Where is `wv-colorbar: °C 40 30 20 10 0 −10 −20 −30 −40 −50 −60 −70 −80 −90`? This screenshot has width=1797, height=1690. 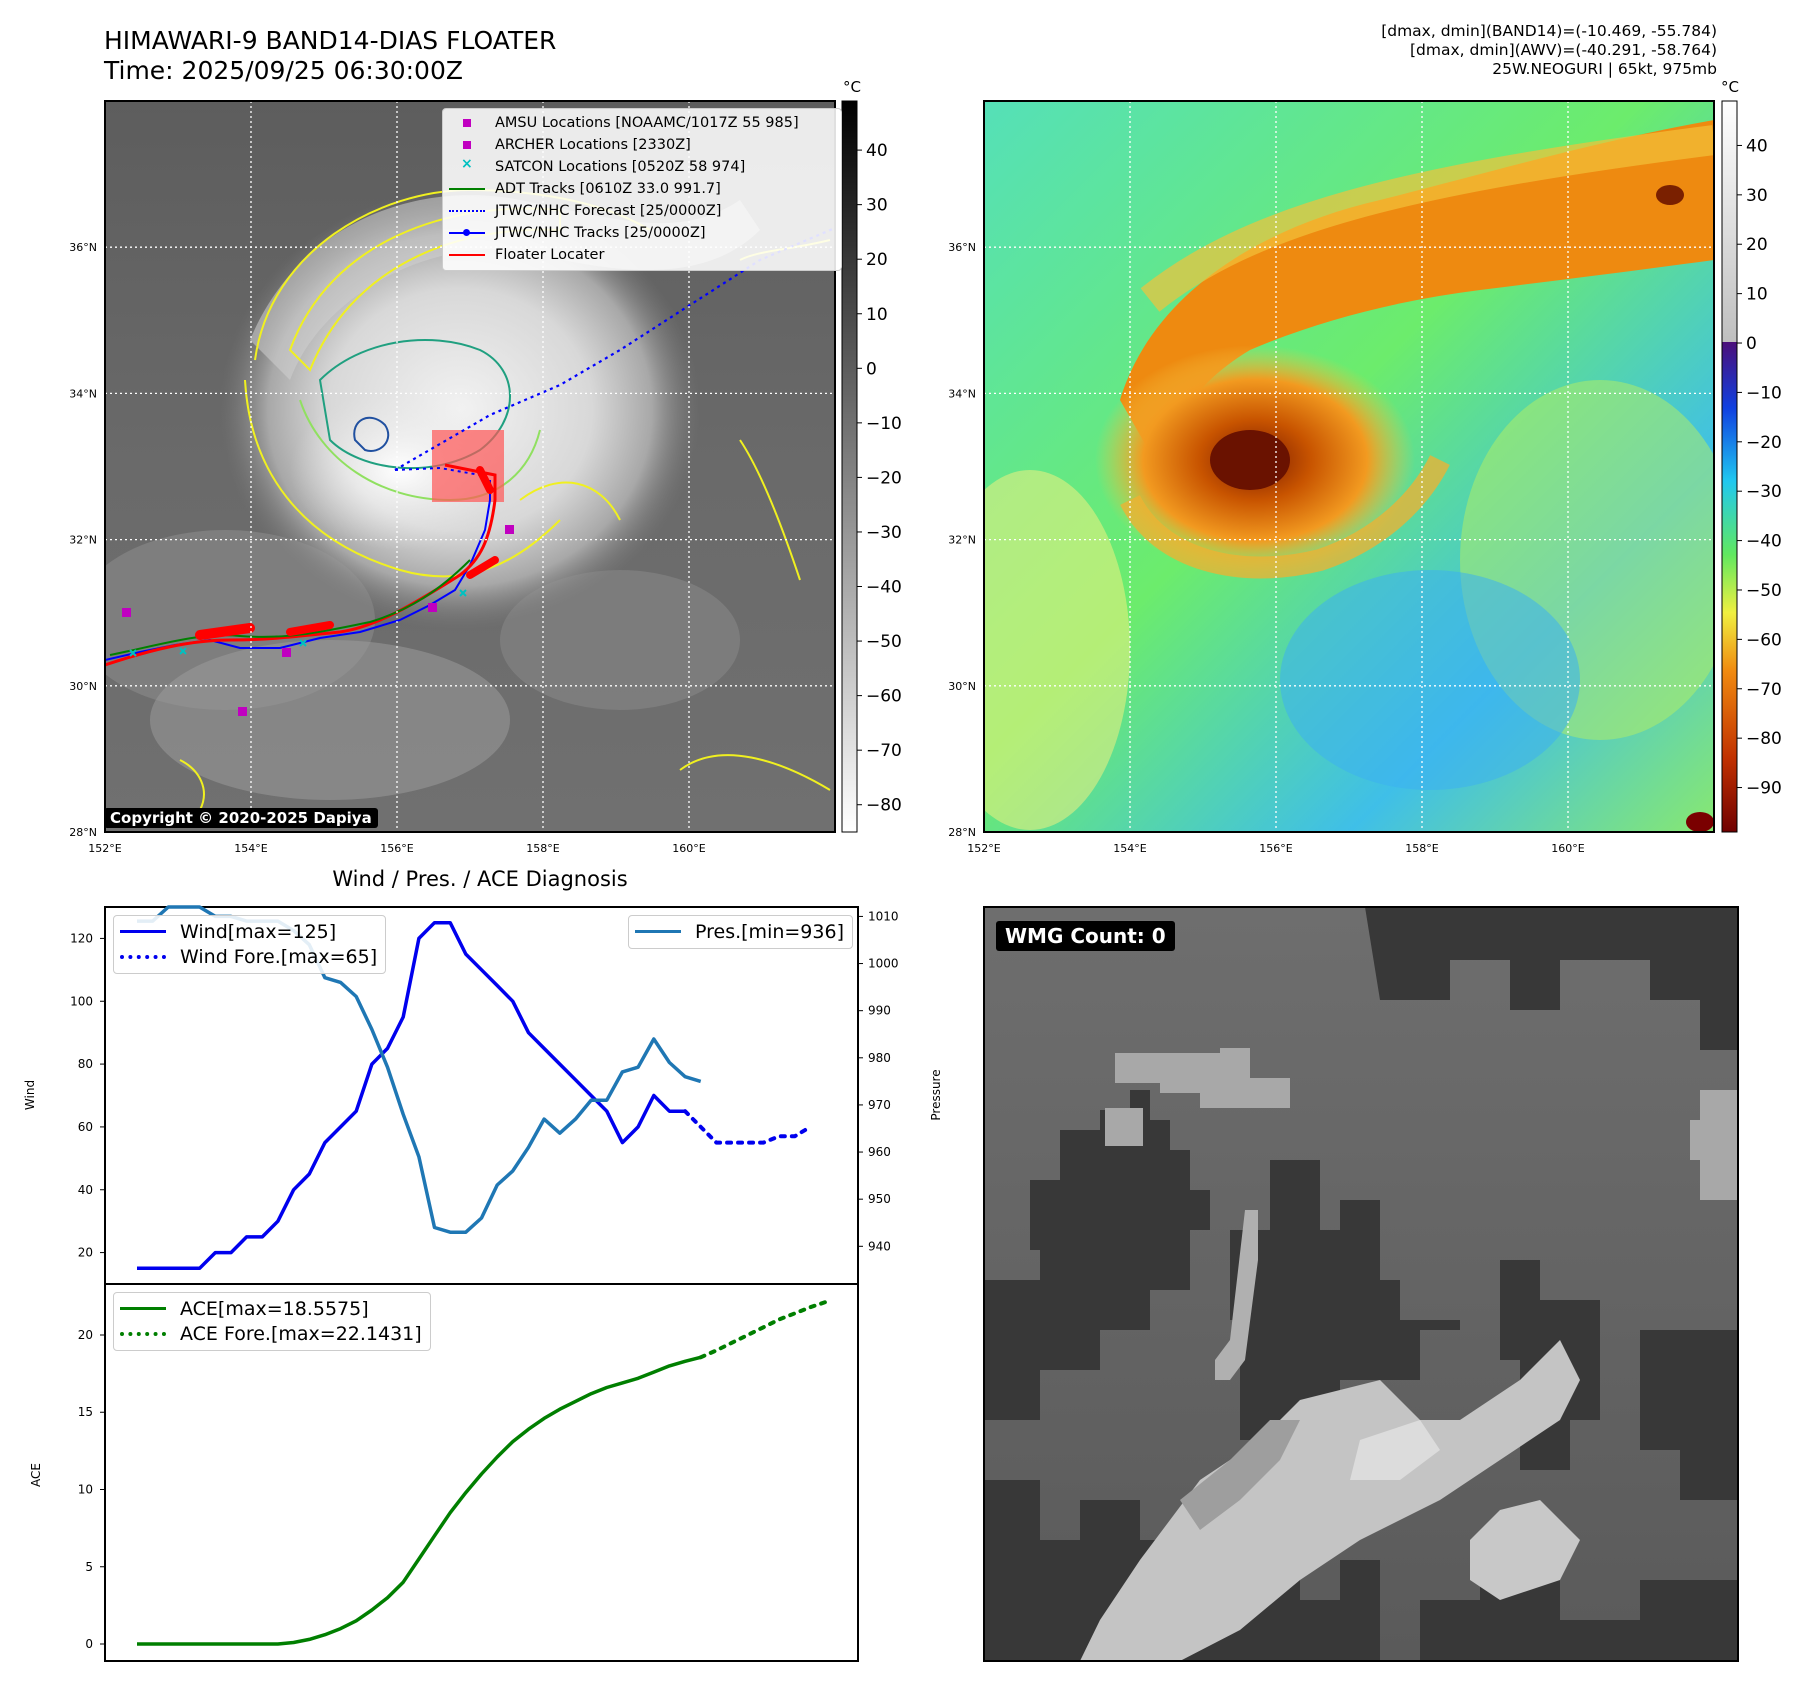 wv-colorbar: °C 40 30 20 10 0 −10 −20 −30 −40 −50 −60 −70 −80 −90 is located at coordinates (1751, 455).